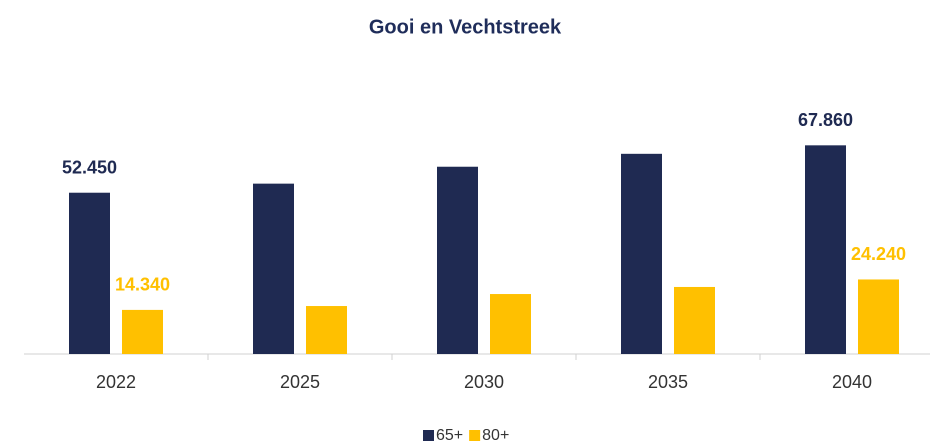 The width and height of the screenshot is (930, 445). What do you see at coordinates (116, 382) in the screenshot?
I see `x-tick-label: 2022` at bounding box center [116, 382].